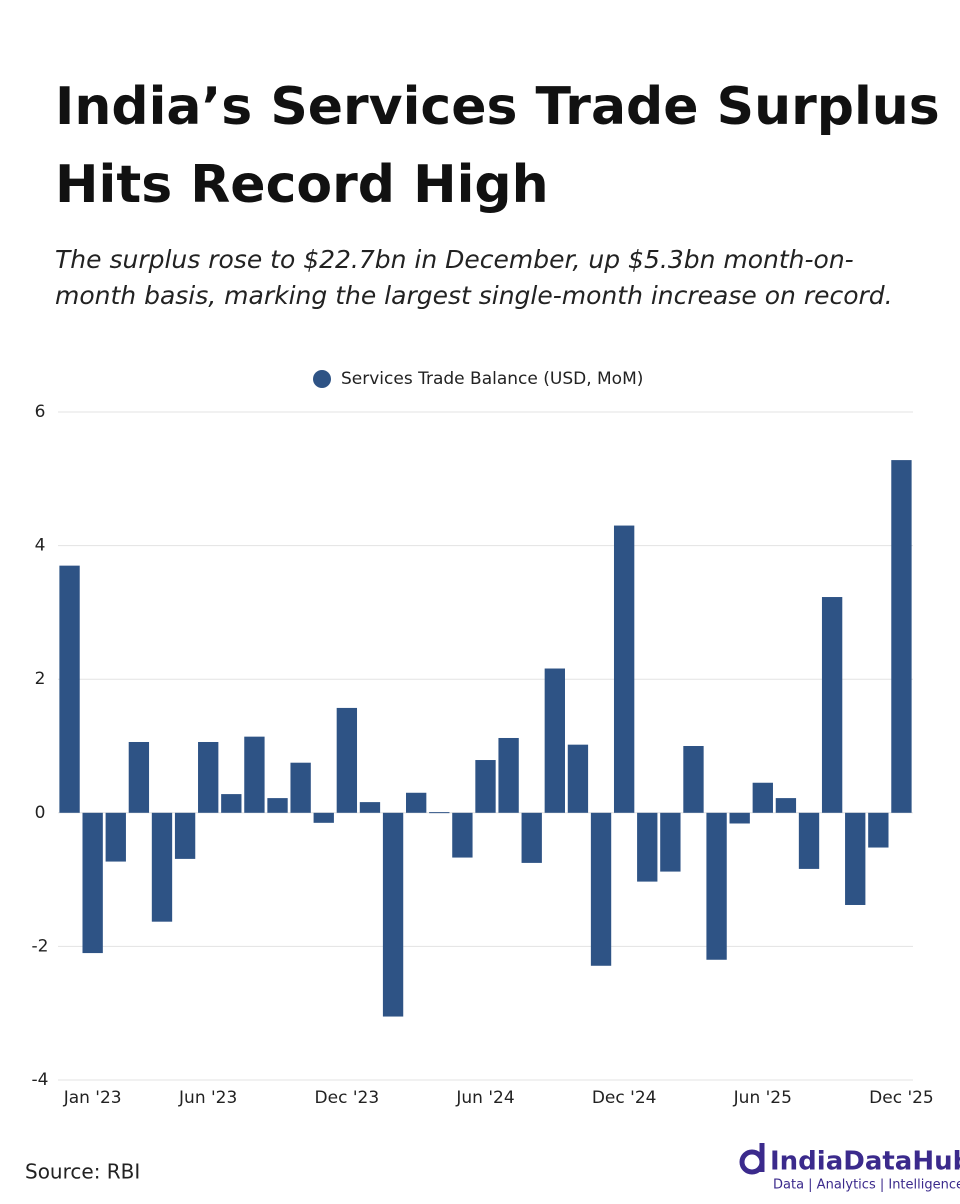 The width and height of the screenshot is (960, 1204). Describe the element at coordinates (497, 107) in the screenshot. I see `chart-title: India’s Services Trade Surplus` at that location.